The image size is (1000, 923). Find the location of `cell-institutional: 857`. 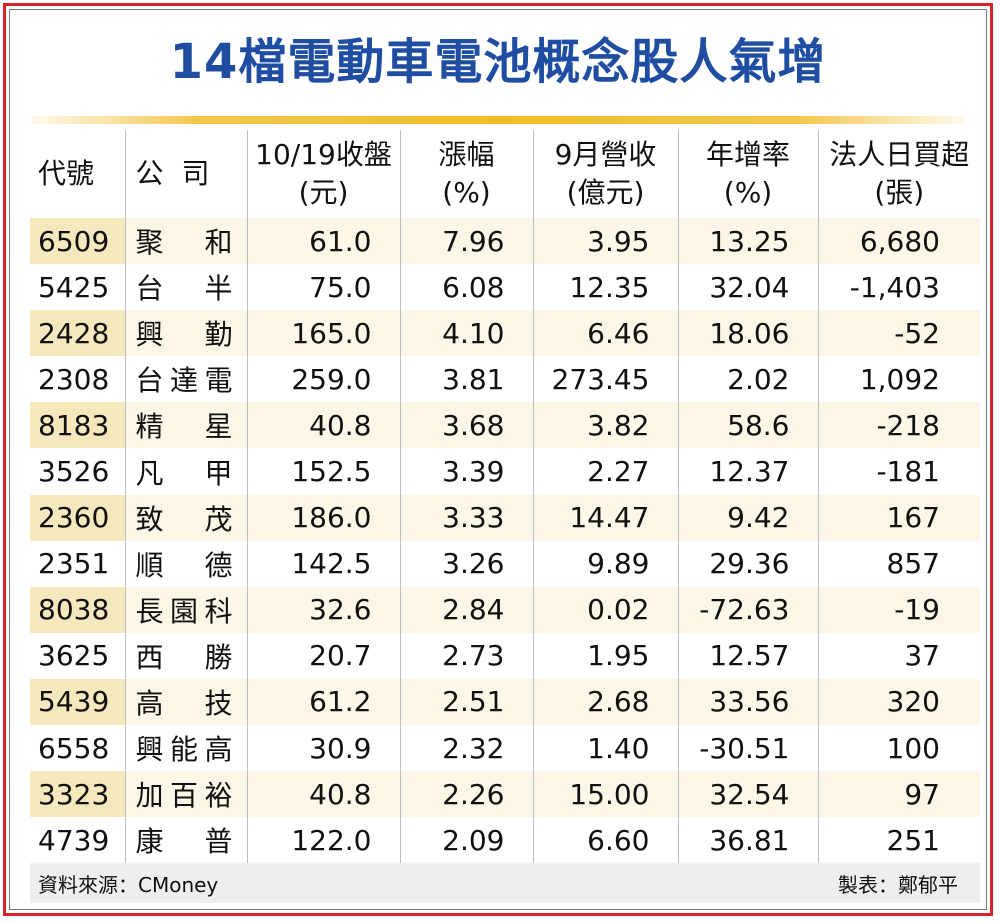

cell-institutional: 857 is located at coordinates (913, 564).